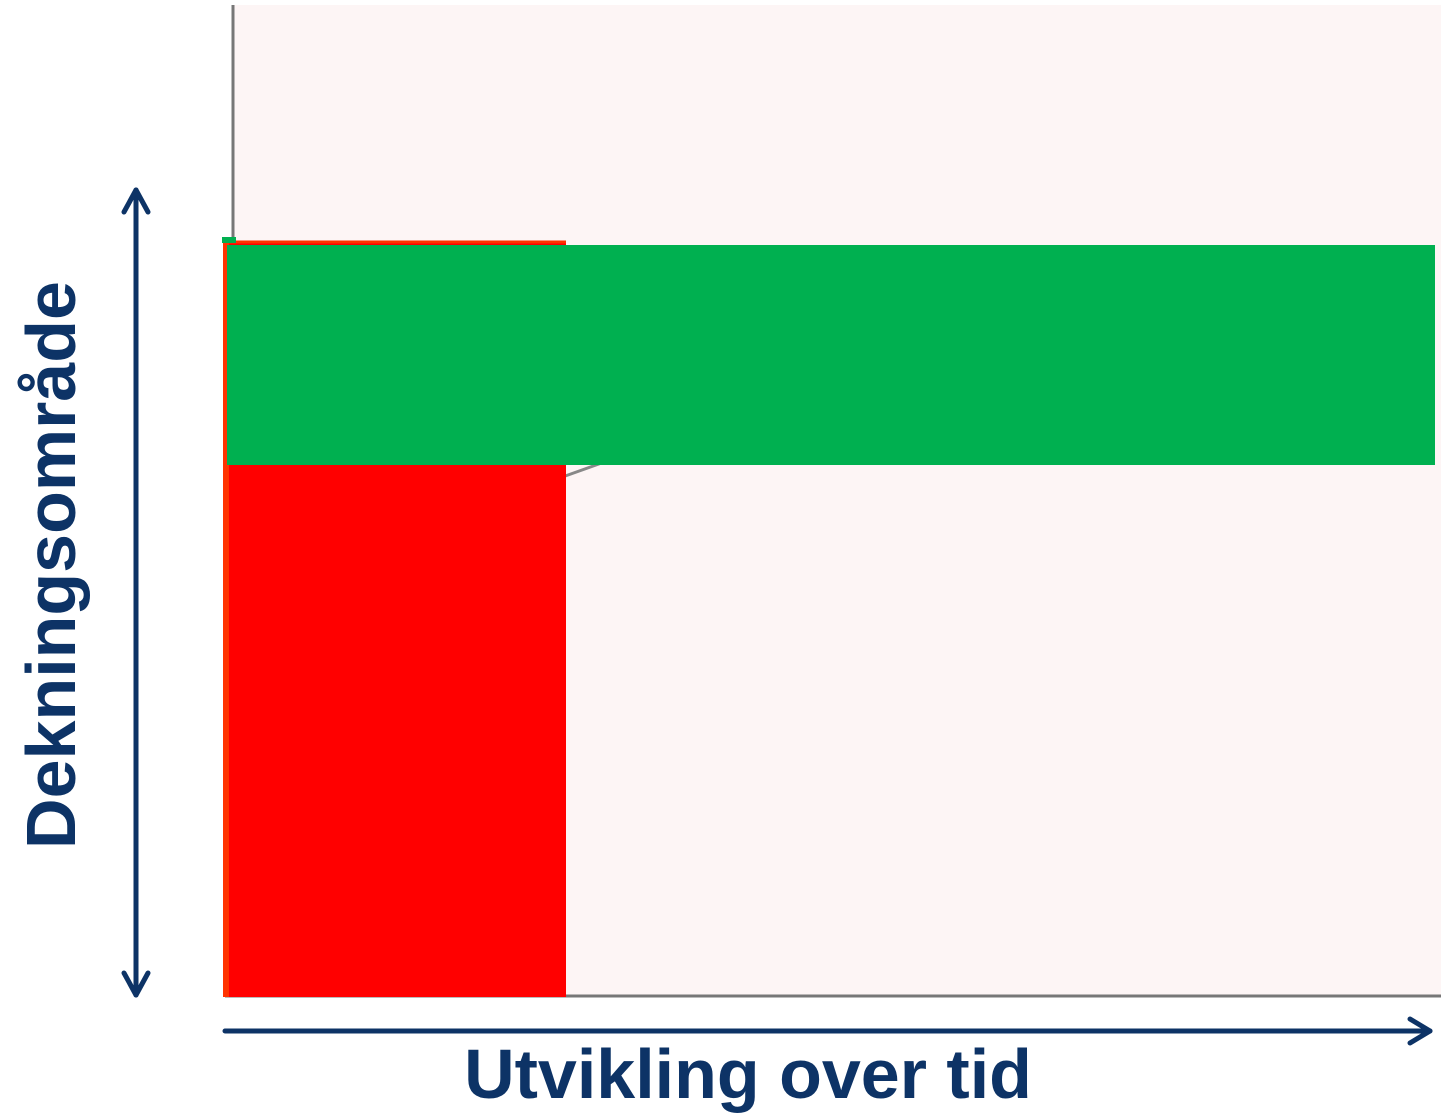  I want to click on y-axis-arrow, so click(136, 592).